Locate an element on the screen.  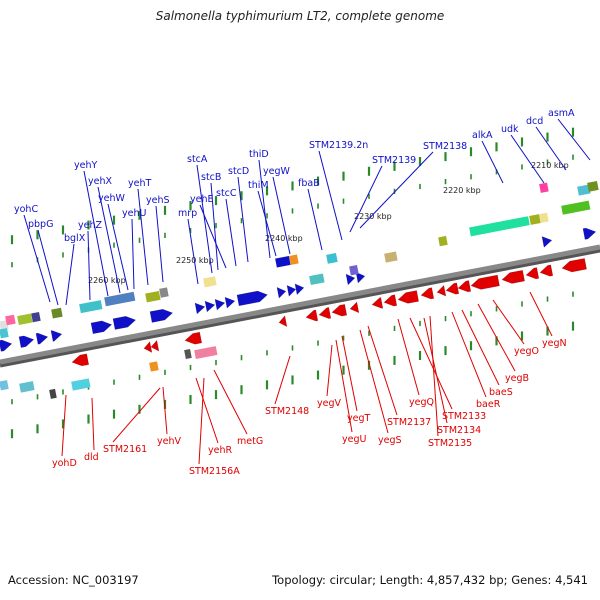
gene-label-forward: udk is located at coordinates (510, 129).